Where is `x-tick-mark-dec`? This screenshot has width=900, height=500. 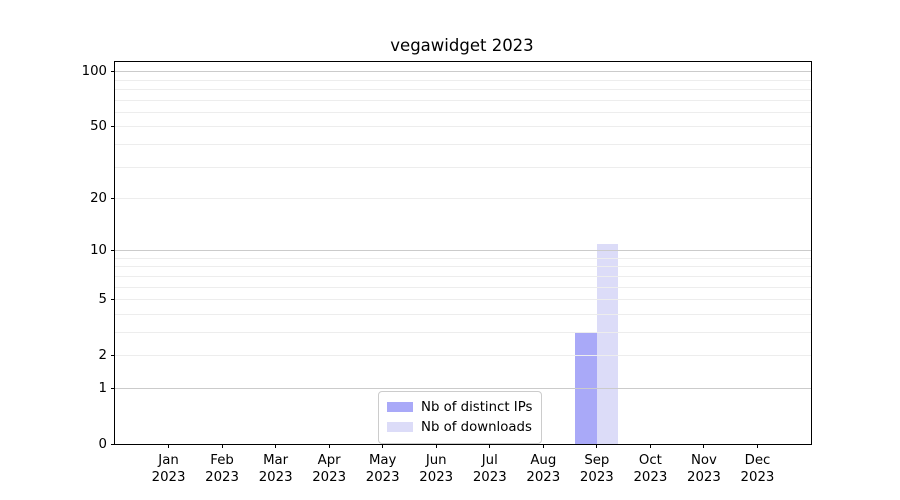
x-tick-mark-dec is located at coordinates (757, 446).